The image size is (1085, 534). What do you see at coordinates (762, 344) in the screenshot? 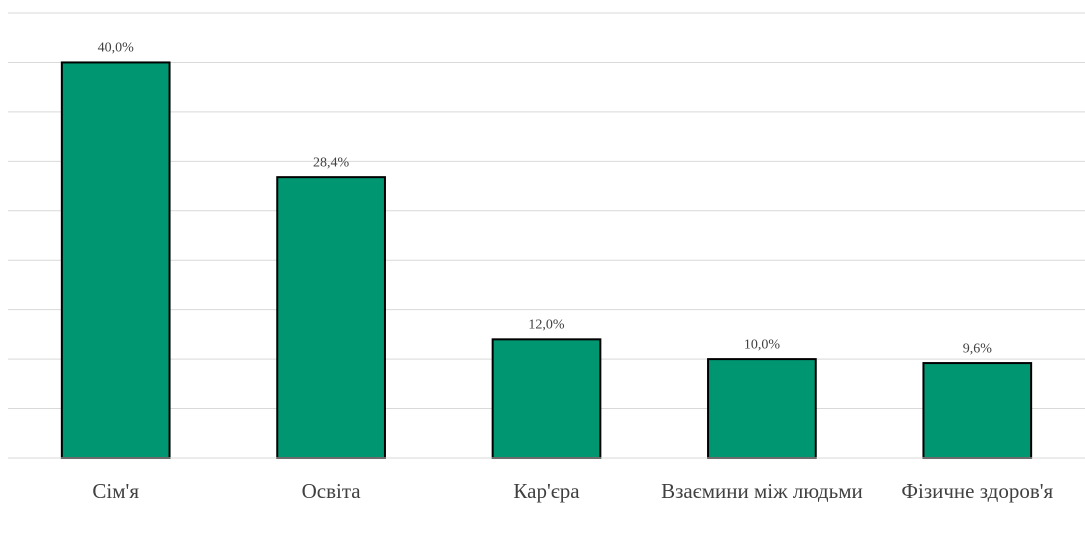
I see `data-label: 10,0%` at bounding box center [762, 344].